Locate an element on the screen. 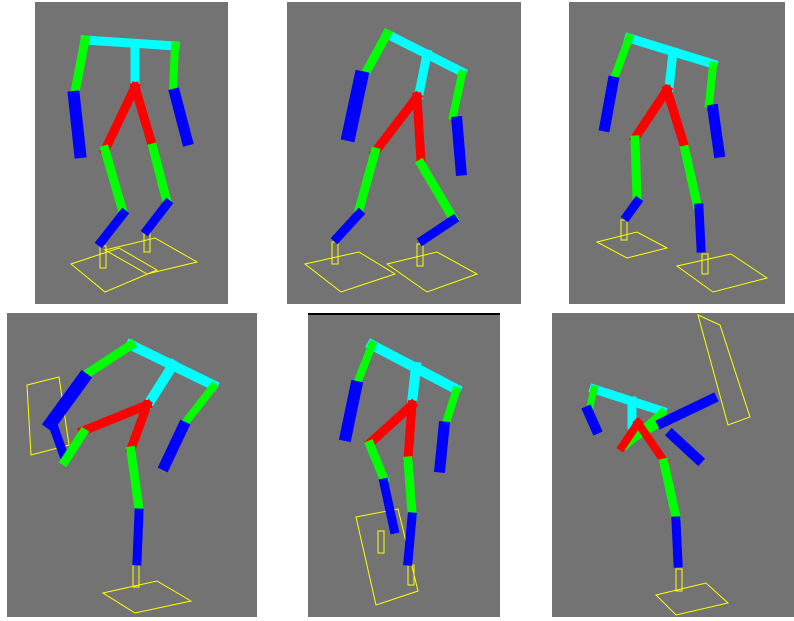 This screenshot has height=621, width=794. forearm-right-b is located at coordinates (685, 447).